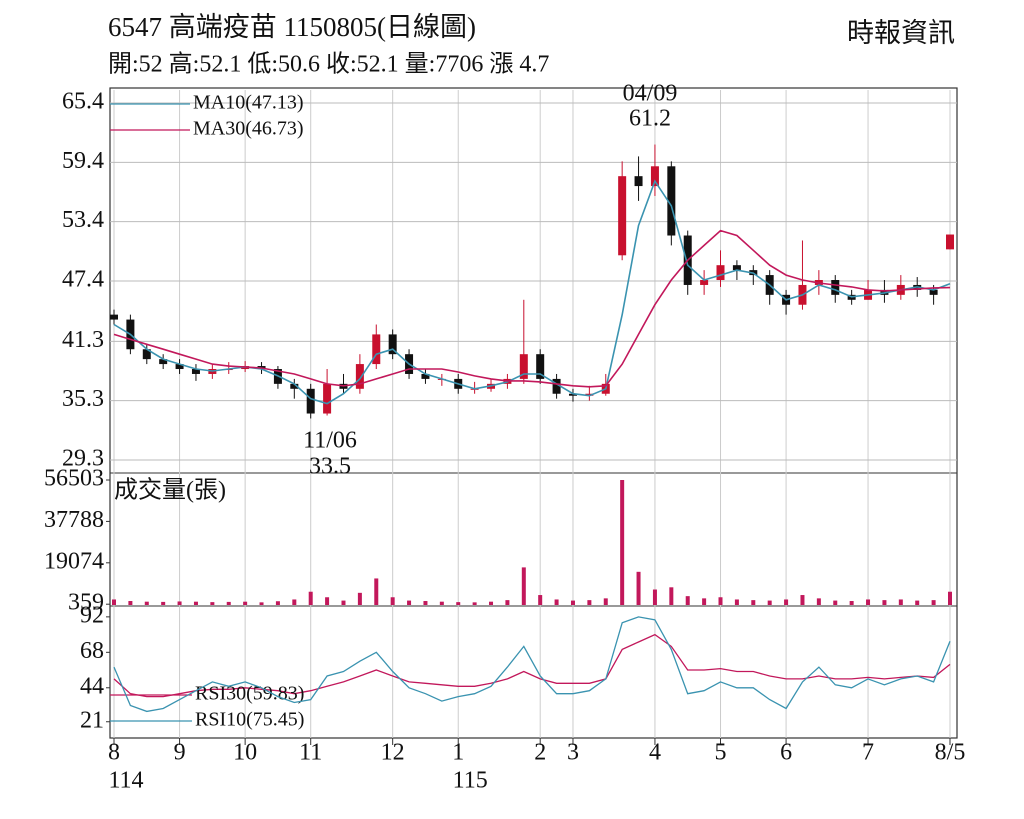 This screenshot has height=819, width=1024. Describe the element at coordinates (180, 753) in the screenshot. I see `x-tick-label: 9` at that location.